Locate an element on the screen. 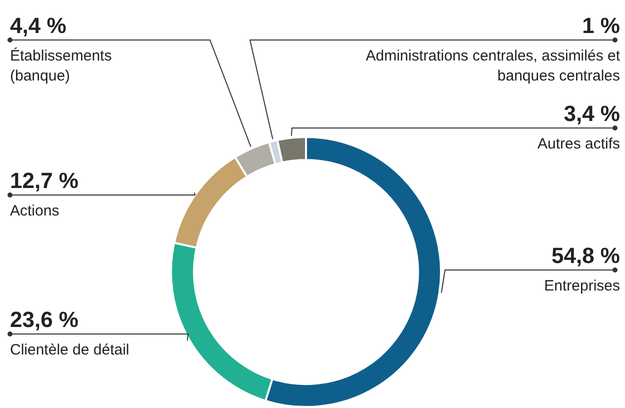  data-label: 3,4 % is located at coordinates (592, 113).